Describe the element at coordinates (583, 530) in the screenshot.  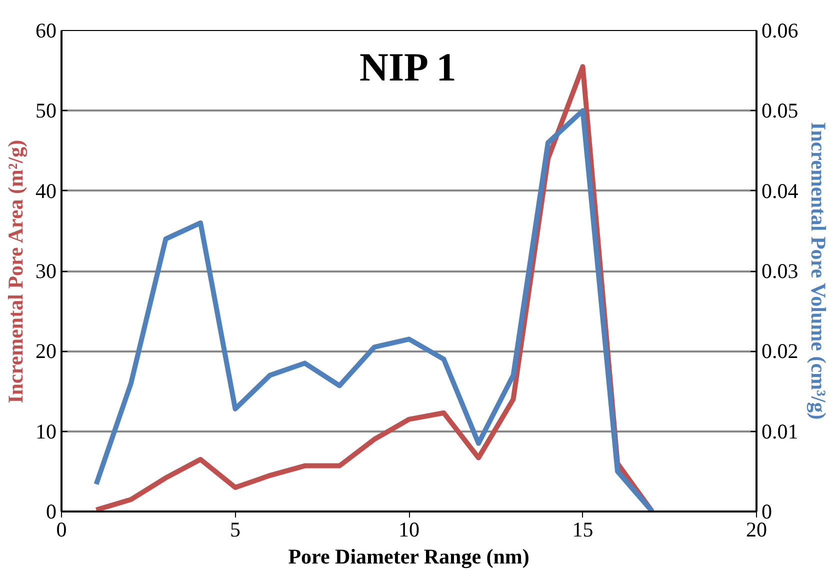
I see `x-tick-label: 15` at that location.